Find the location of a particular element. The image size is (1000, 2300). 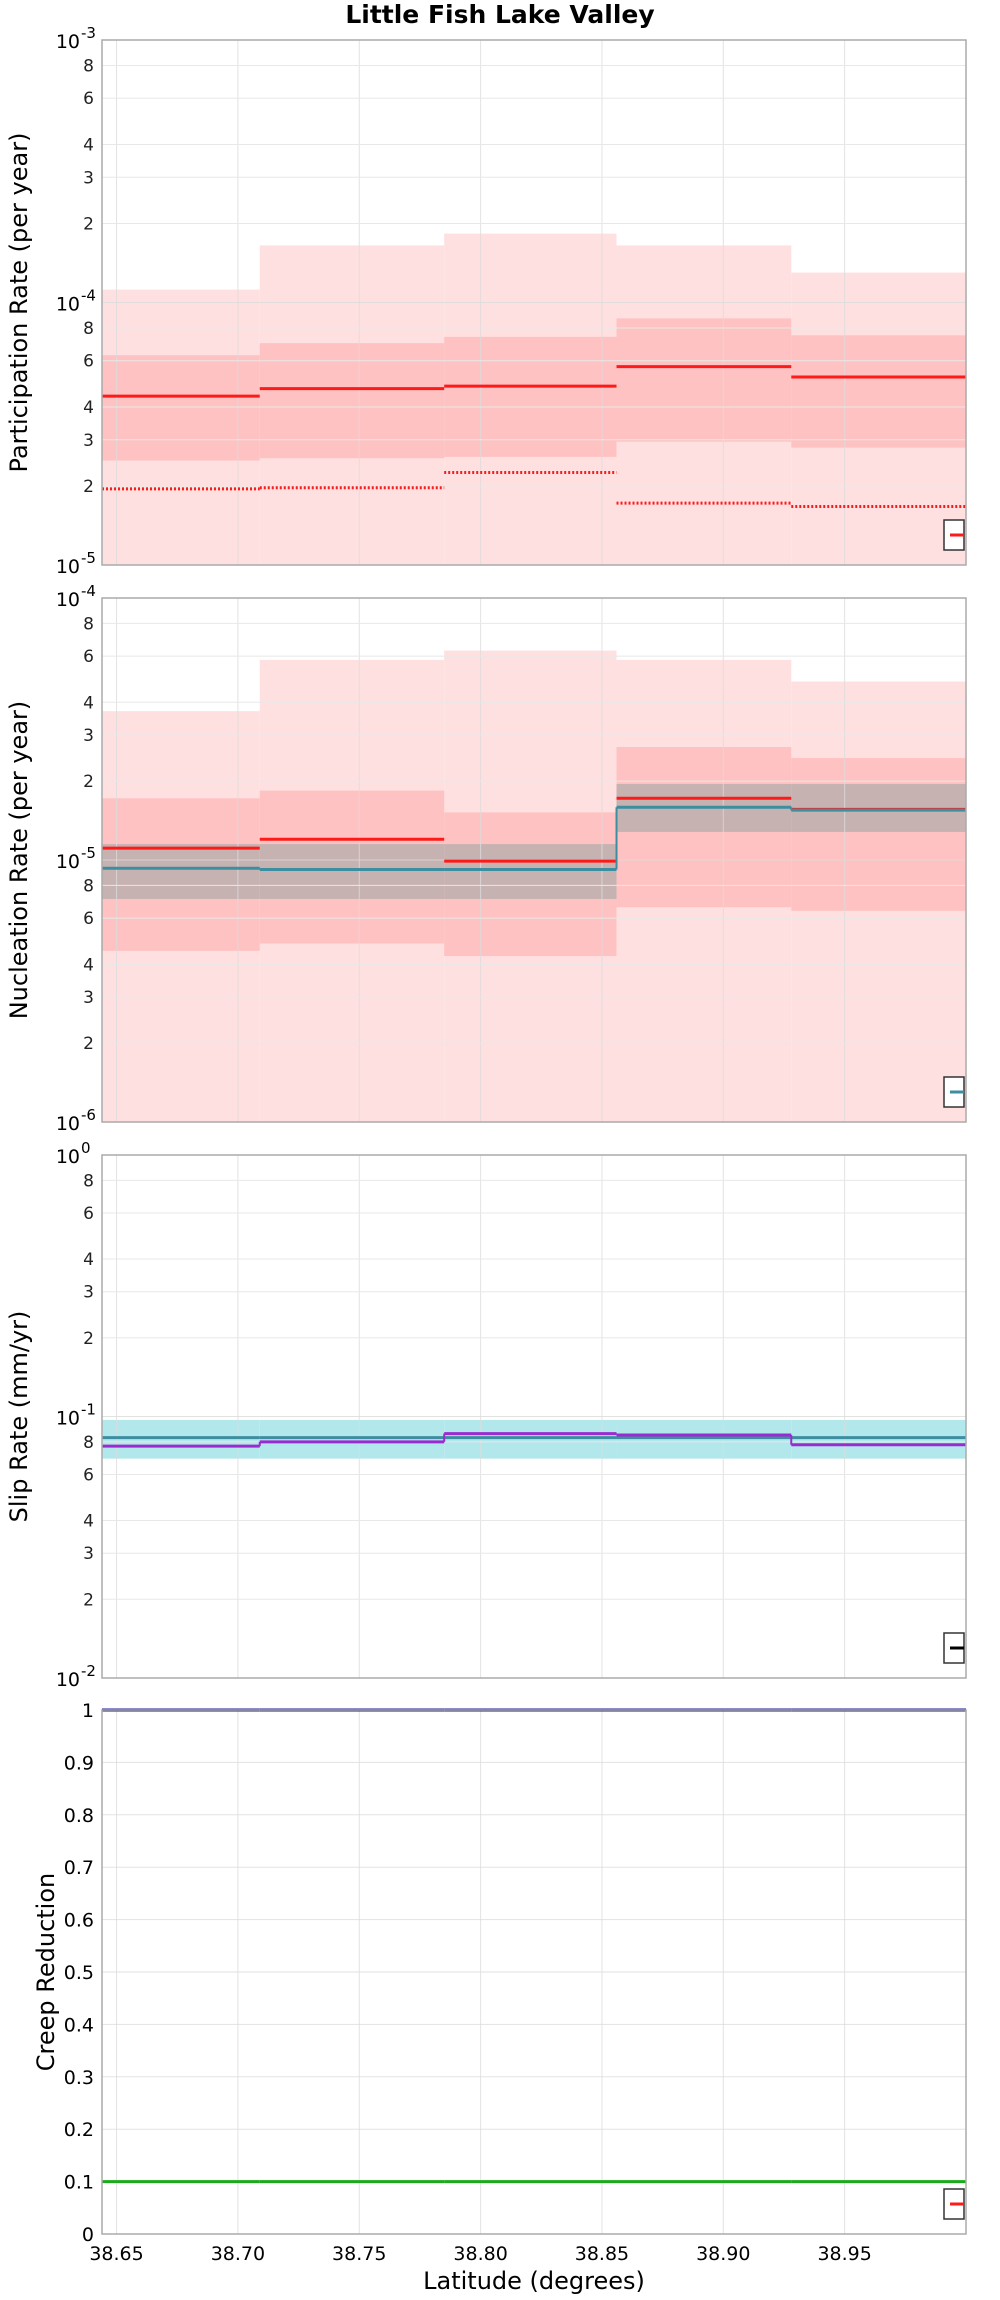

y-axis-label: Creep Reduction is located at coordinates (46, 1972).